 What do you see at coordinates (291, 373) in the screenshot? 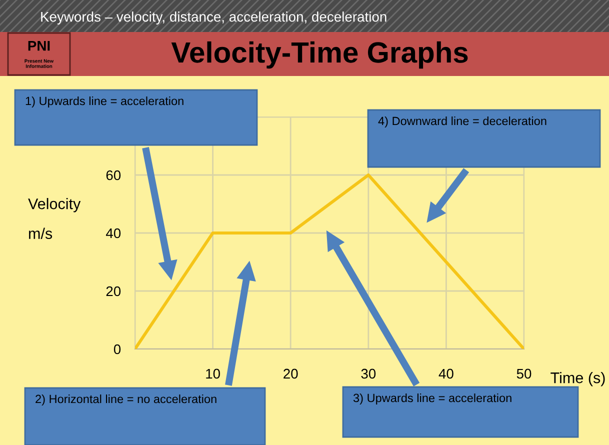
I see `x-tick-label: 20` at bounding box center [291, 373].